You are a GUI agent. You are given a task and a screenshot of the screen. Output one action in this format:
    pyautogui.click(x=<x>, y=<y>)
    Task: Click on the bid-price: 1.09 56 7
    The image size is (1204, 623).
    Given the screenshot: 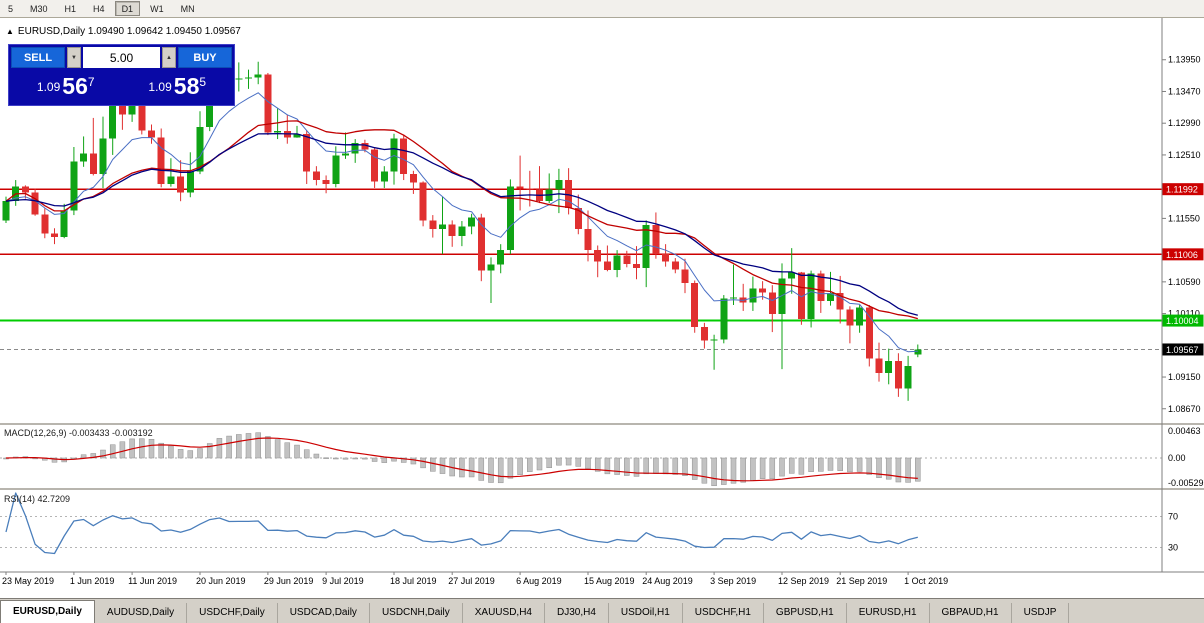 What is the action you would take?
    pyautogui.click(x=66, y=86)
    